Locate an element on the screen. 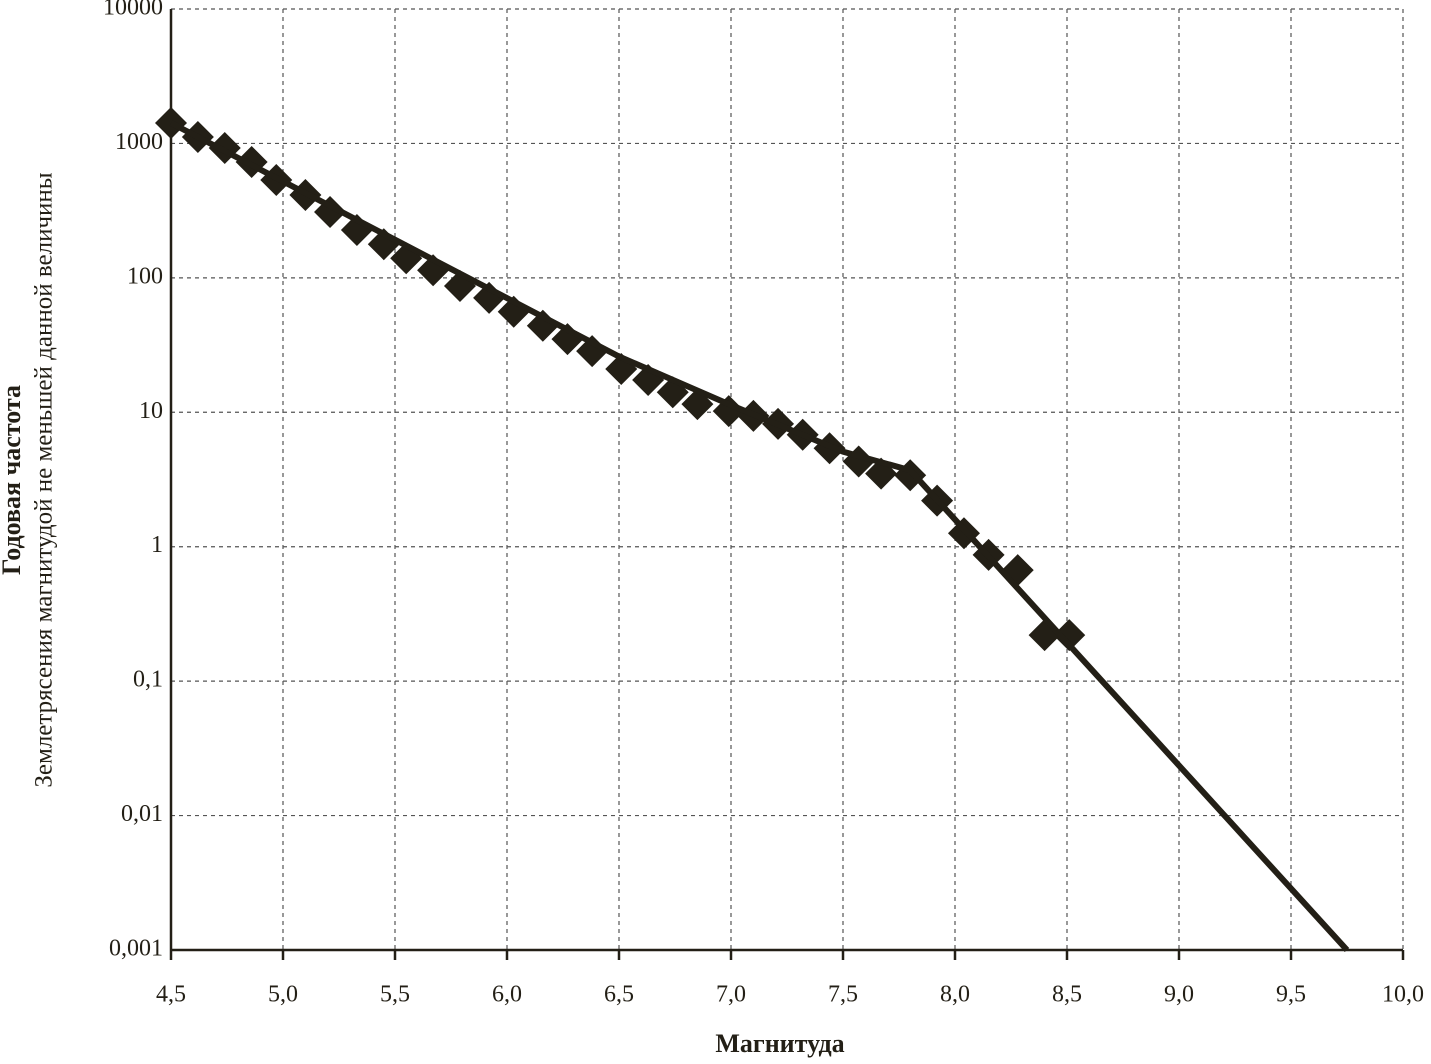 The height and width of the screenshot is (1064, 1431). x-tick-label: 8,0 is located at coordinates (955, 995).